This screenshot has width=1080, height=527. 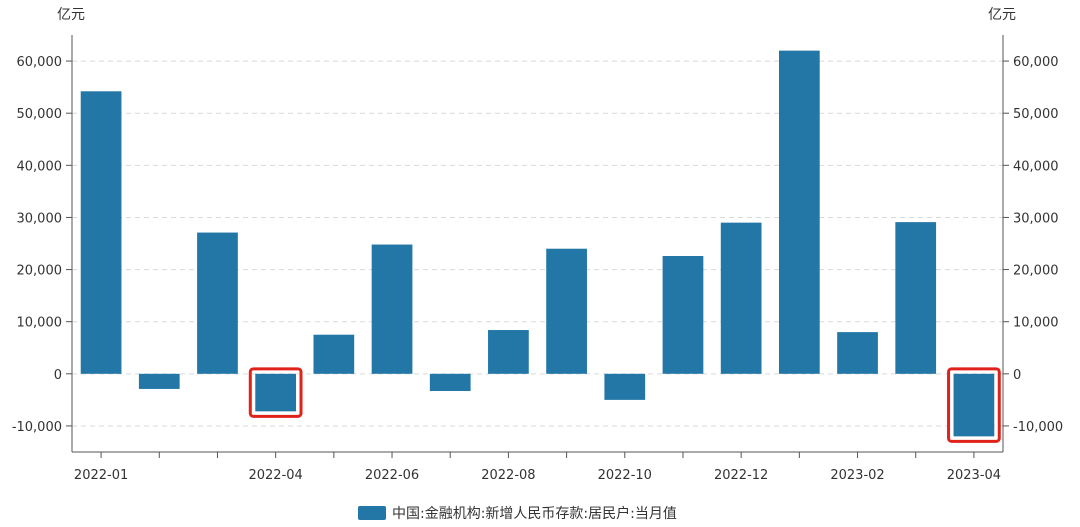 I want to click on left-y-tick-label: -10,000, so click(x=37, y=427).